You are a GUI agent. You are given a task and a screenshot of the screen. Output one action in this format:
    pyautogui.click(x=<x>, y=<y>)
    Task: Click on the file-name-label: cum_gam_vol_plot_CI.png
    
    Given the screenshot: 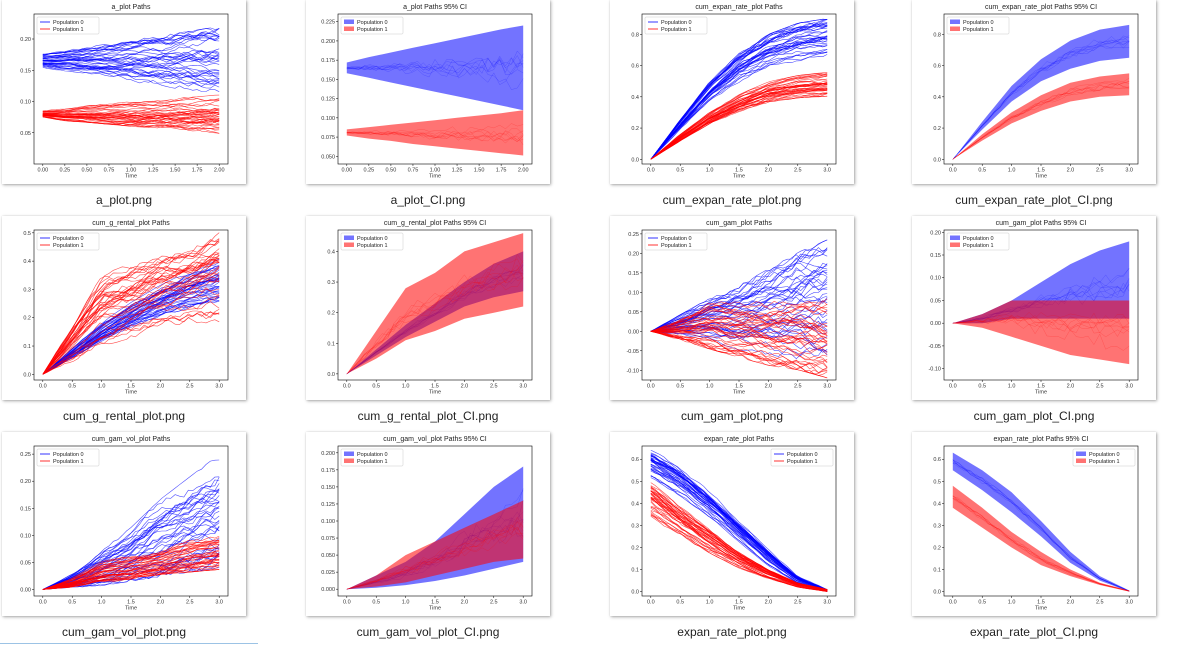 What is the action you would take?
    pyautogui.click(x=428, y=632)
    